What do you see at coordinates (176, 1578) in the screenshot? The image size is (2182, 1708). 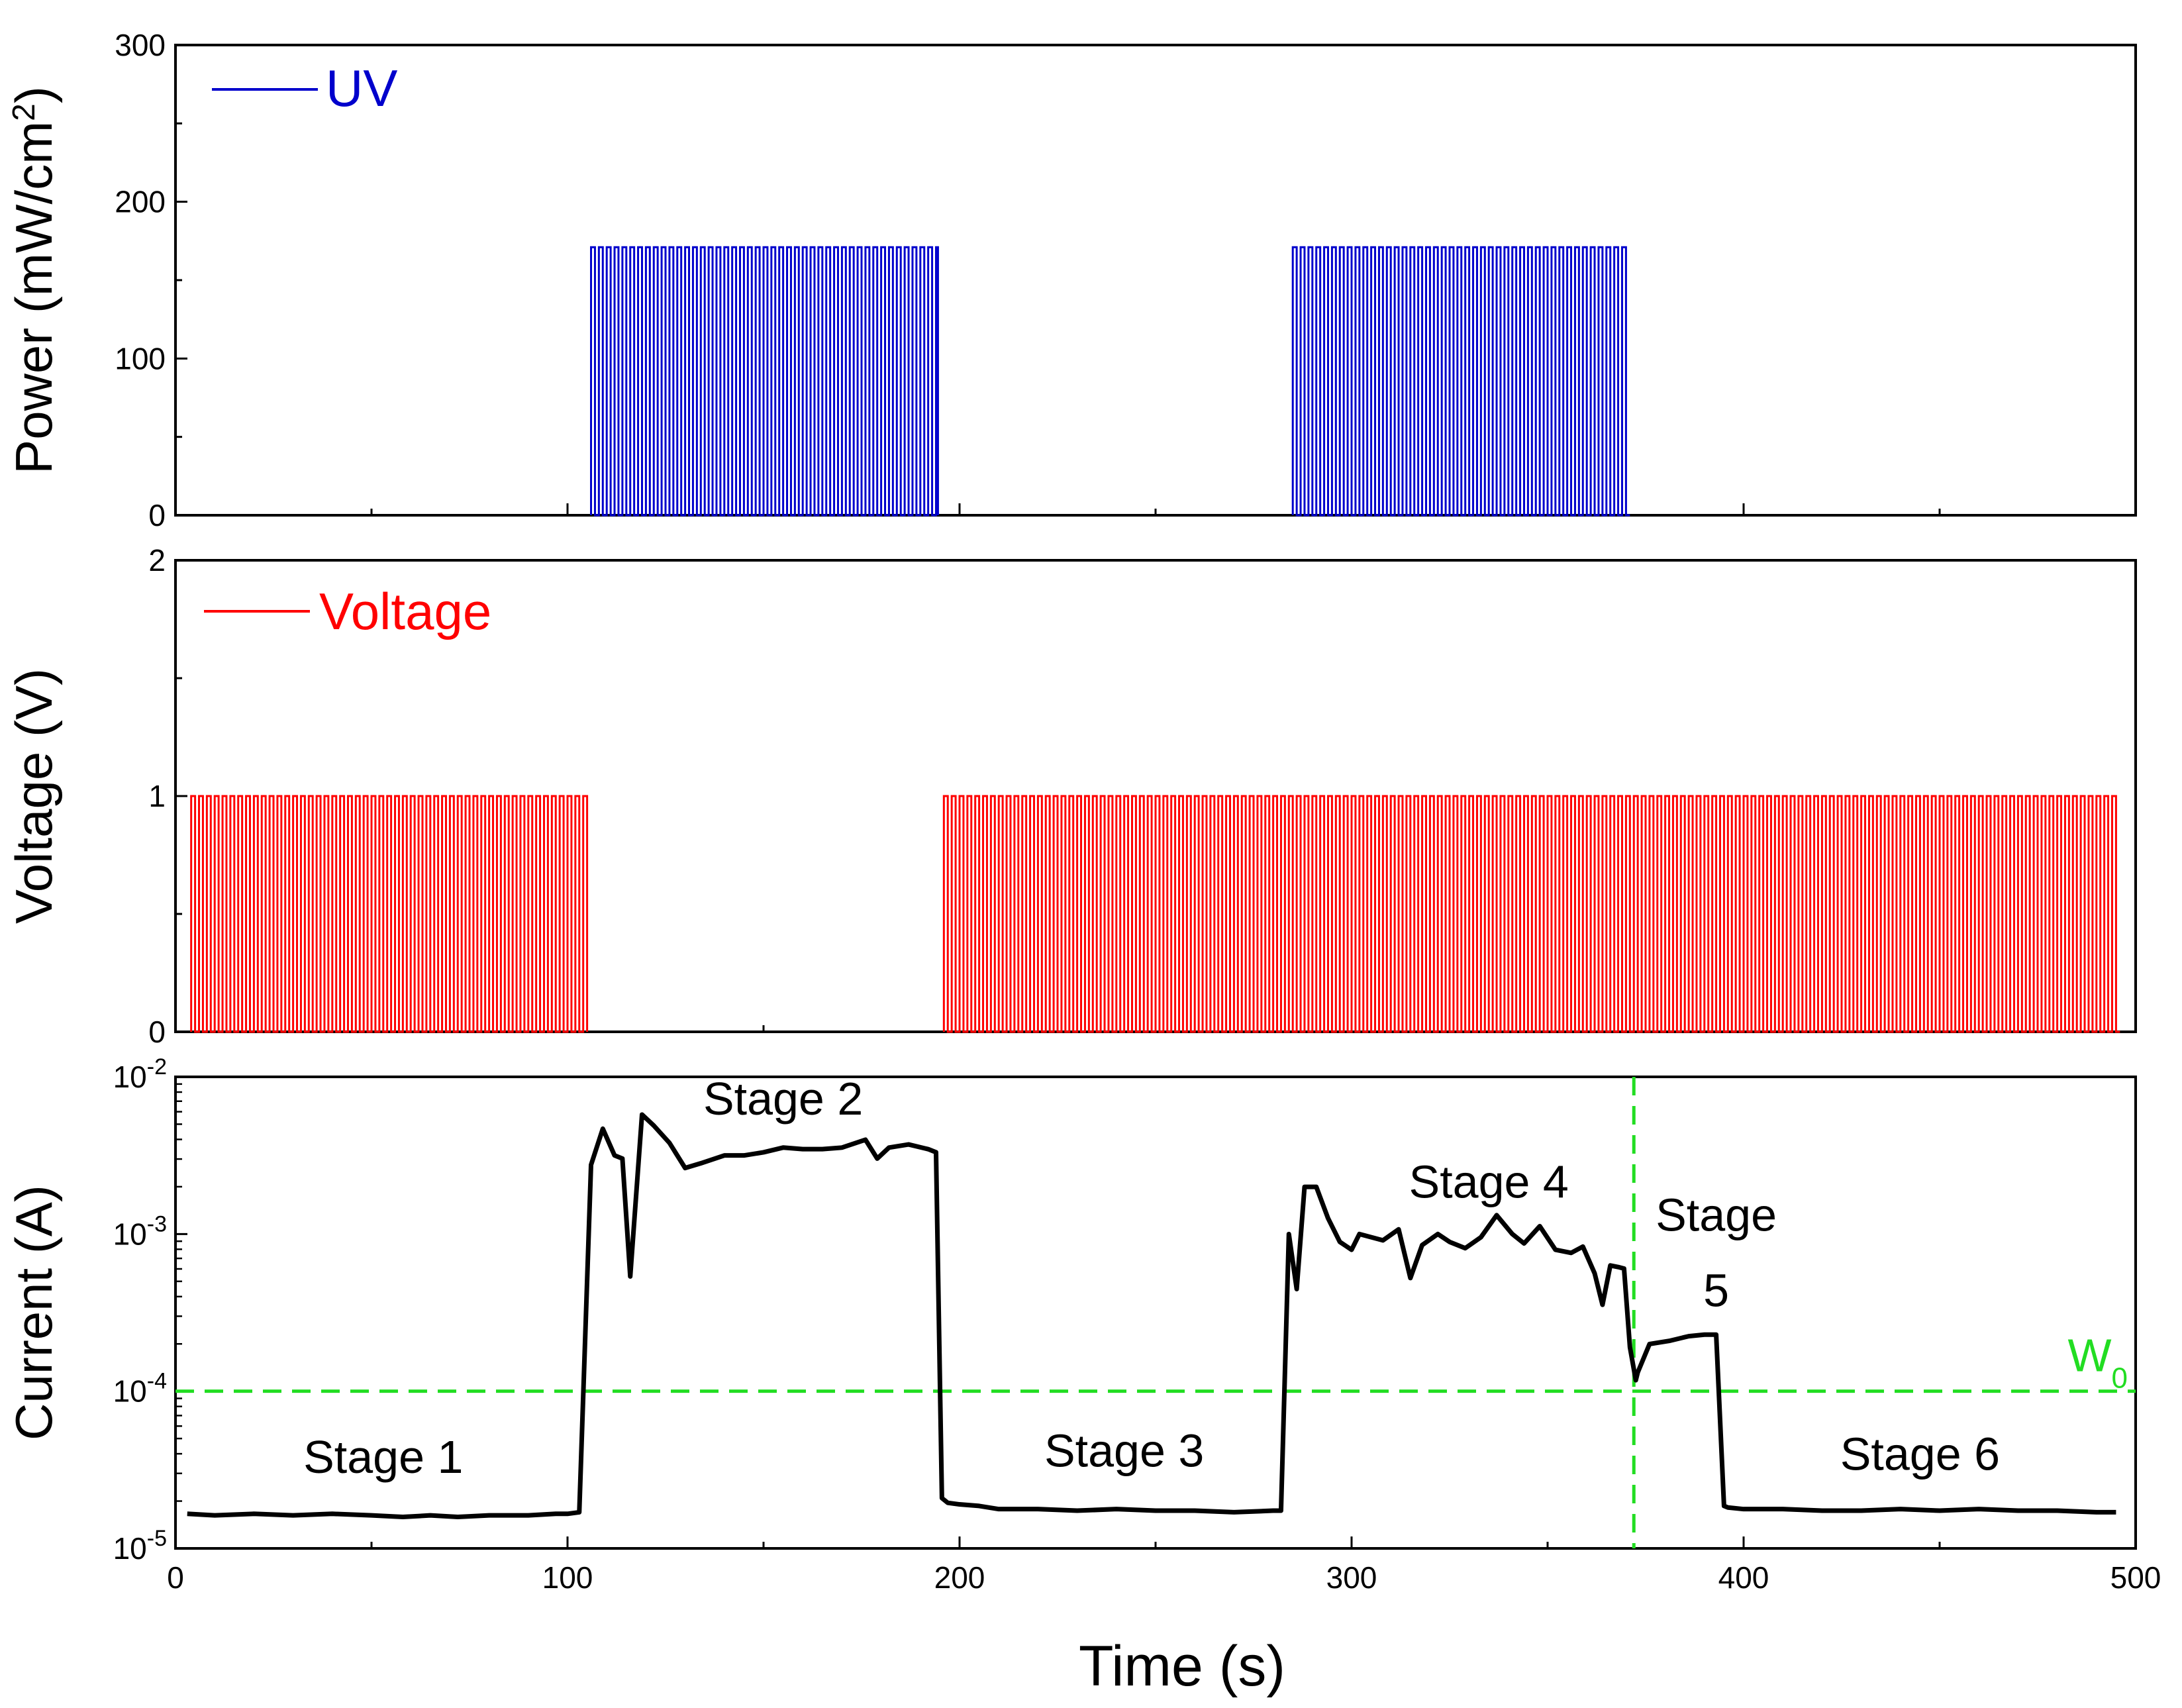 I see `x-tick-label: 0` at bounding box center [176, 1578].